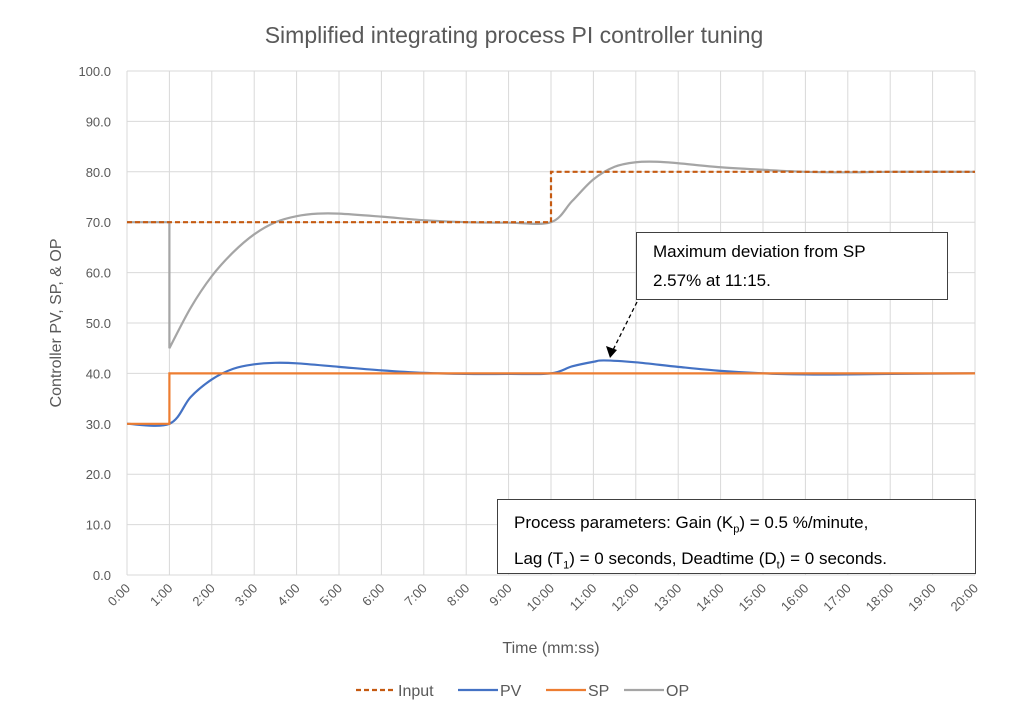 This screenshot has width=1024, height=722. What do you see at coordinates (541, 598) in the screenshot?
I see `x-tick-label: 10:00` at bounding box center [541, 598].